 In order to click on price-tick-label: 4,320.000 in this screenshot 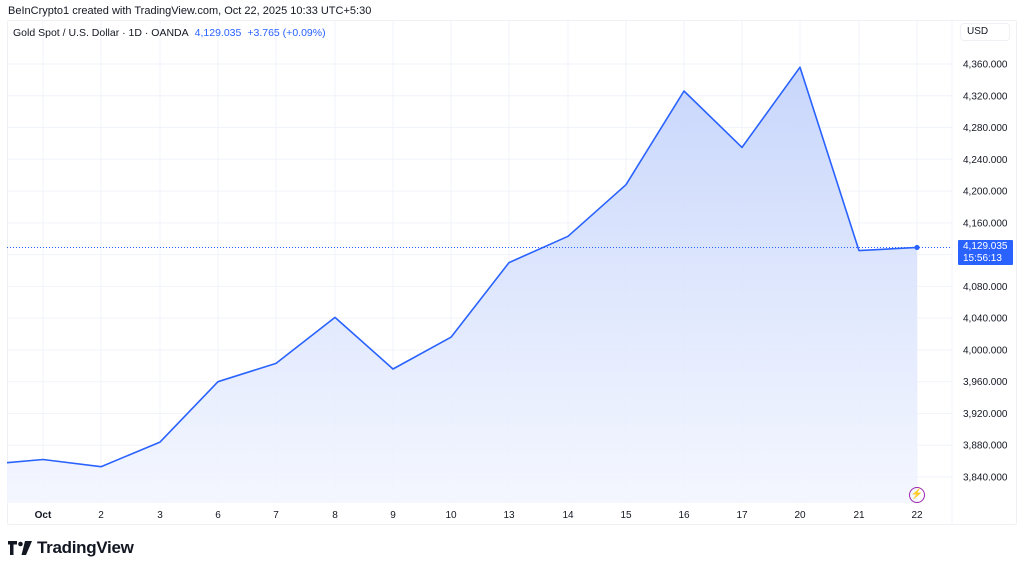, I will do `click(985, 96)`.